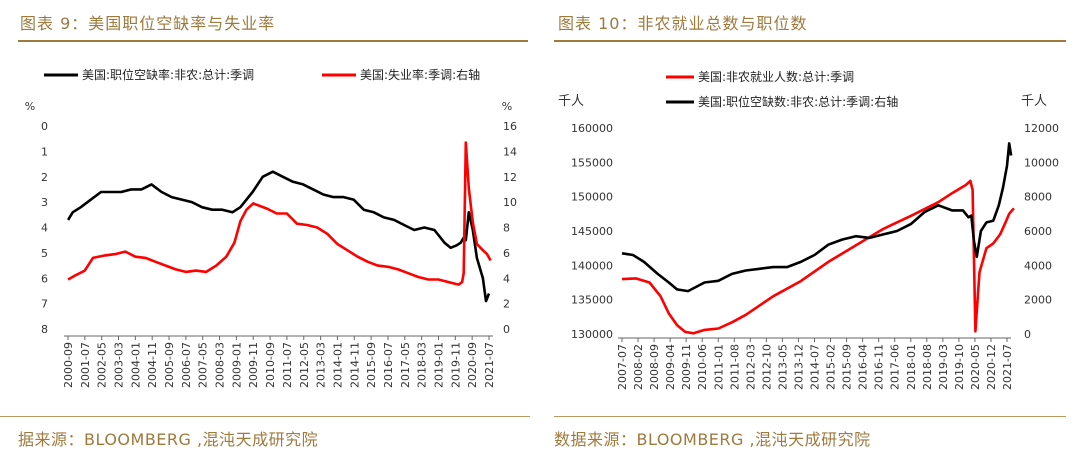 The width and height of the screenshot is (1080, 460). Describe the element at coordinates (798, 367) in the screenshot. I see `right-chart-x-tick-label: 2013-12` at that location.